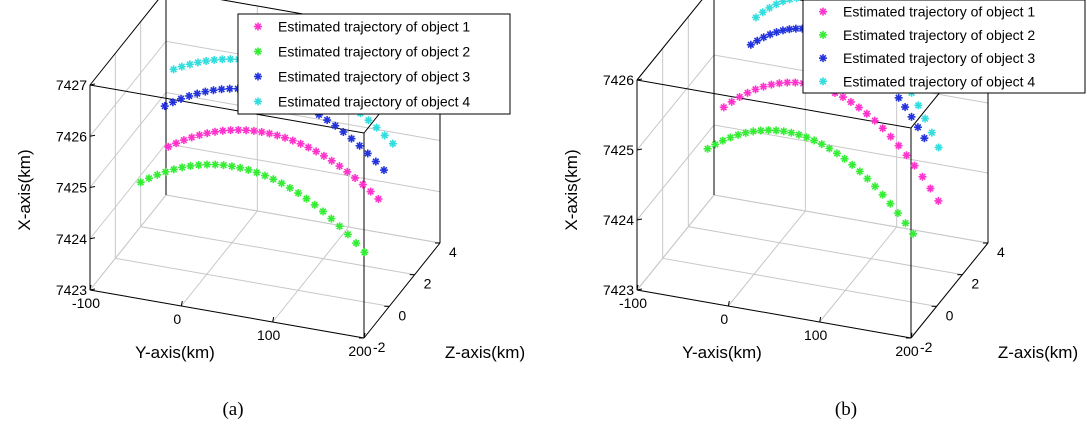 Image resolution: width=1087 pixels, height=428 pixels. I want to click on x-axis-label: Y-axis(km), so click(175, 352).